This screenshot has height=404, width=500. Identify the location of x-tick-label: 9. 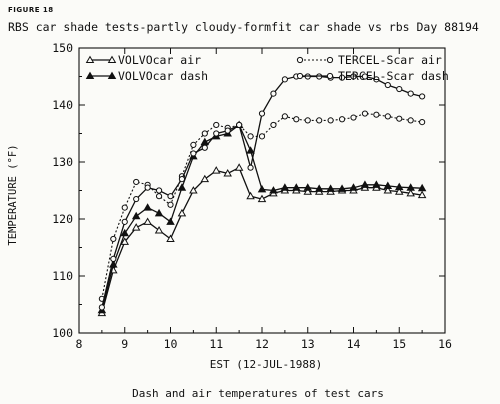
(124, 344).